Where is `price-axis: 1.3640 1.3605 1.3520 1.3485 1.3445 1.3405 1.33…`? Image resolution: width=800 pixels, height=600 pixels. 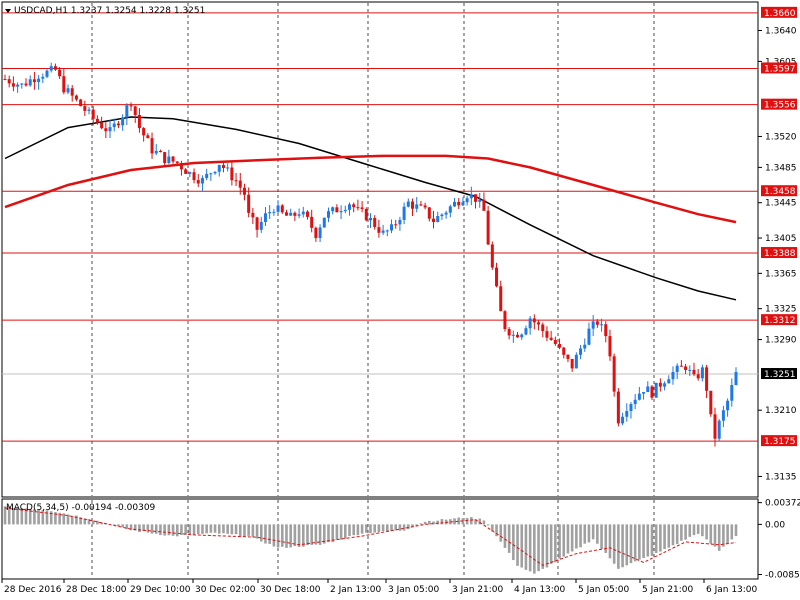
price-axis: 1.3640 1.3605 1.3520 1.3485 1.3445 1.3405 1.33… is located at coordinates (777, 254).